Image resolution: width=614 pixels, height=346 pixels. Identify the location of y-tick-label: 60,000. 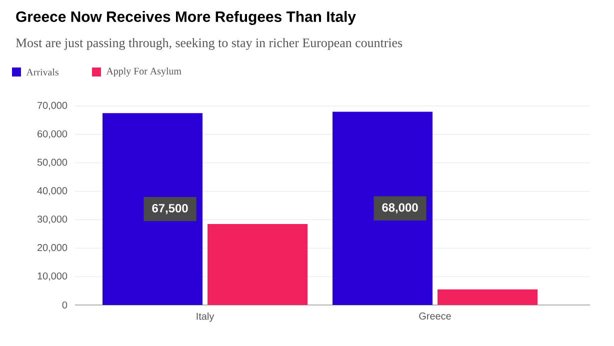
(53, 134).